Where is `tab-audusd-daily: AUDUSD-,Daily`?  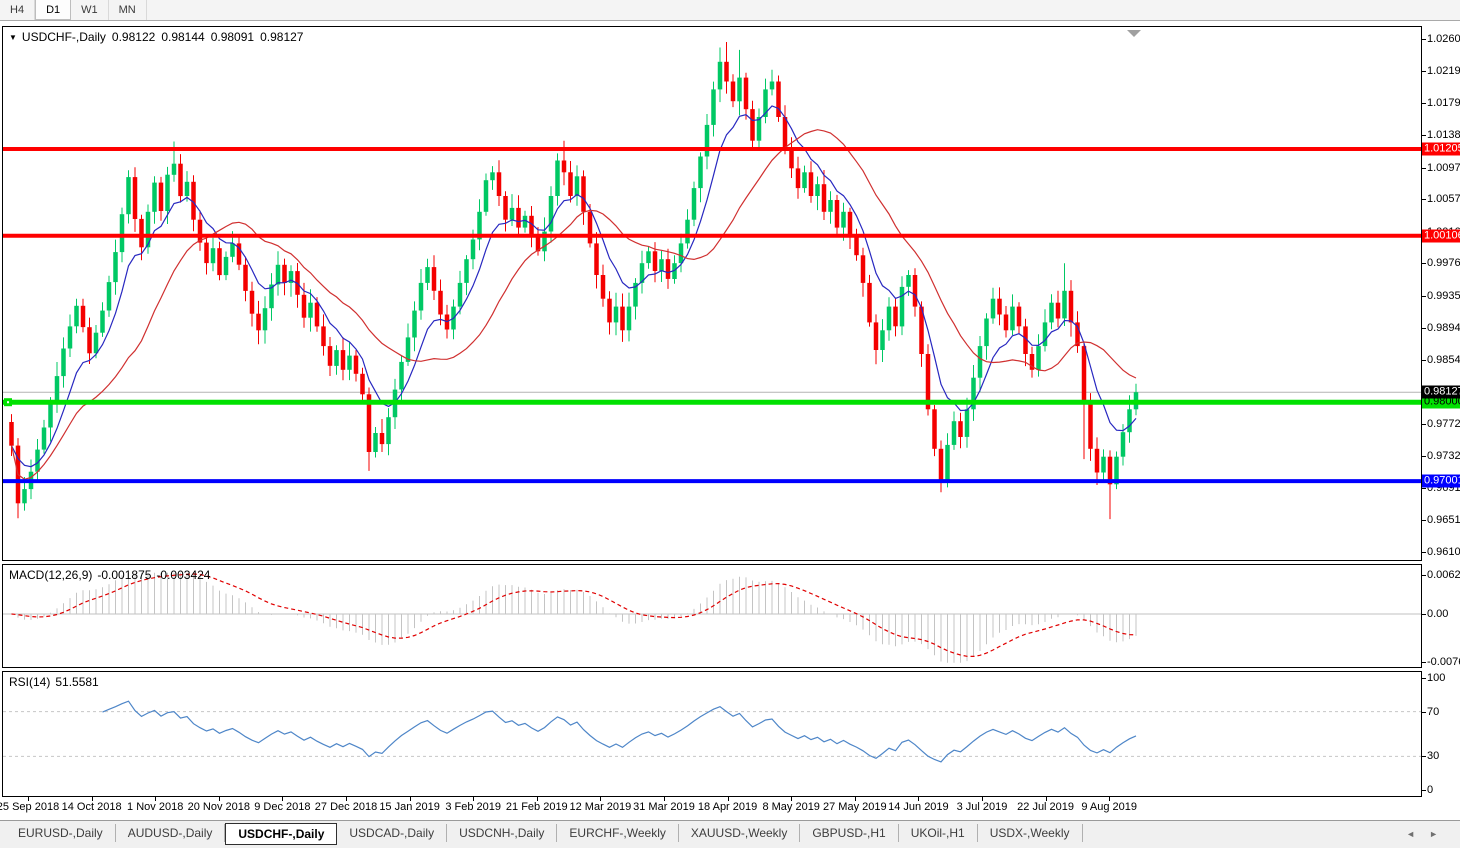
tab-audusd-daily: AUDUSD-,Daily is located at coordinates (171, 833).